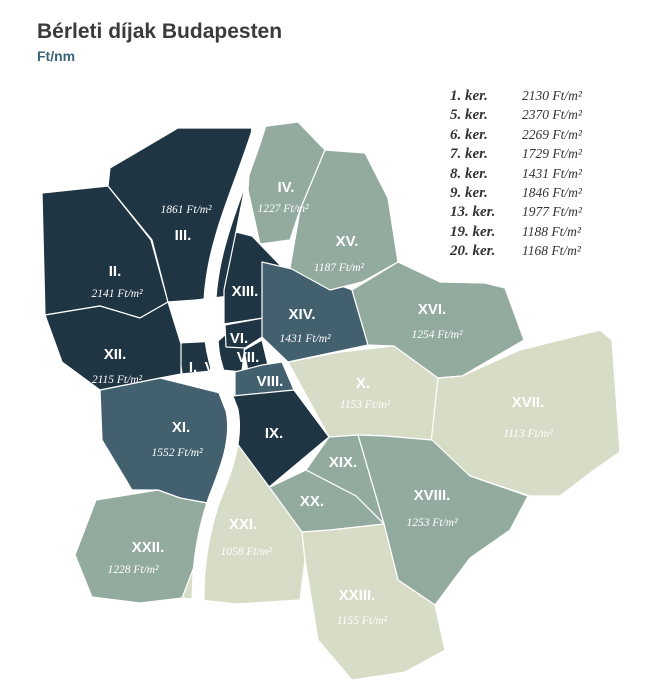  Describe the element at coordinates (551, 251) in the screenshot. I see `legend-value: 1168 Ft/m²` at that location.